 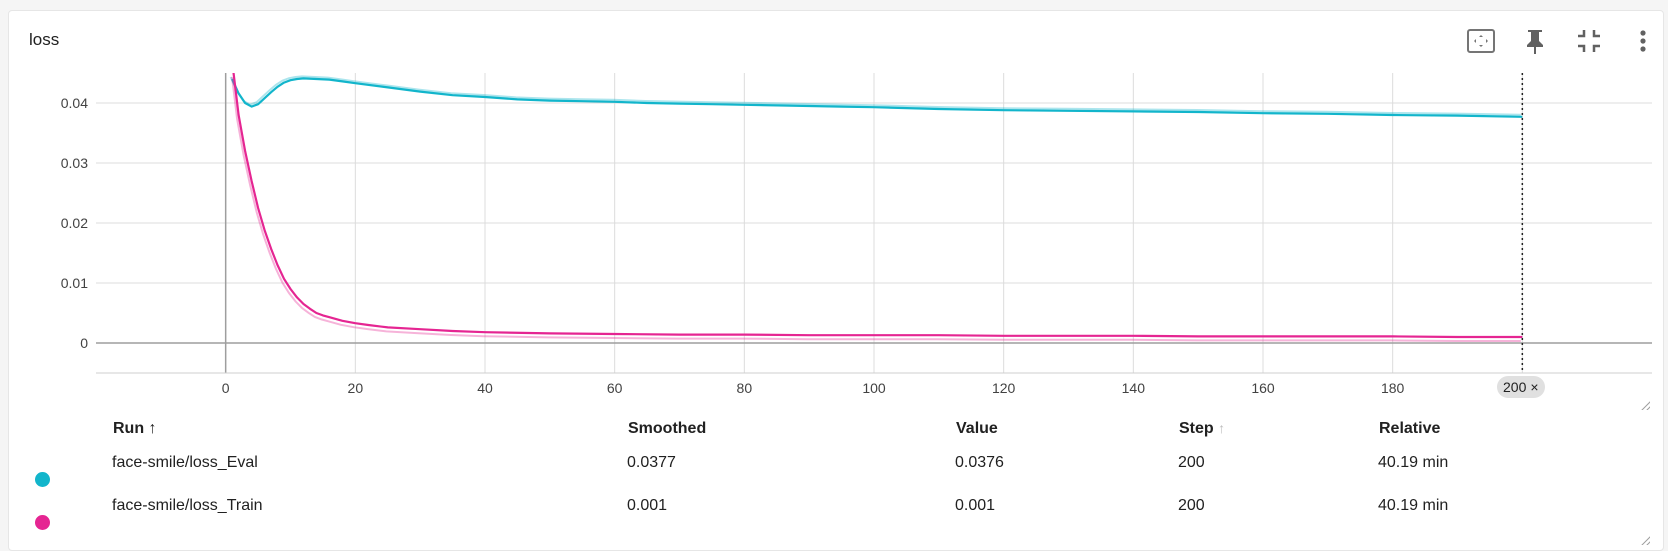 What do you see at coordinates (74, 103) in the screenshot?
I see `y-tick-label: 0.04` at bounding box center [74, 103].